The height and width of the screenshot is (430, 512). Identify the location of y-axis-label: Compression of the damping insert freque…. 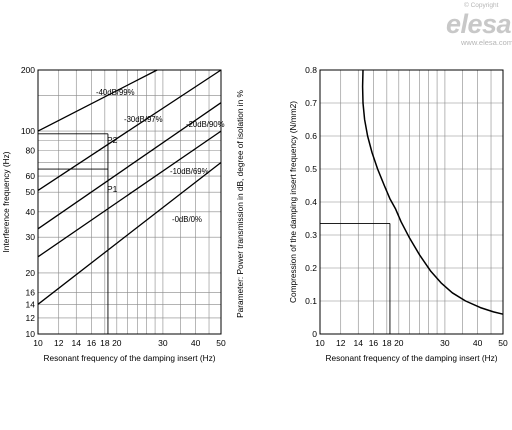
(293, 202).